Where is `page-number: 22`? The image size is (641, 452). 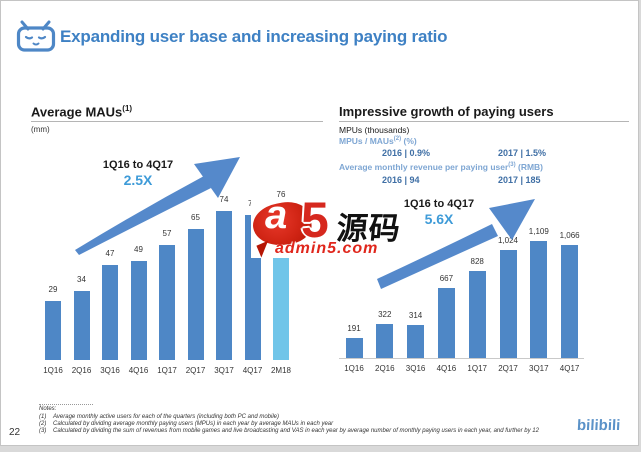 page-number: 22 is located at coordinates (15, 432).